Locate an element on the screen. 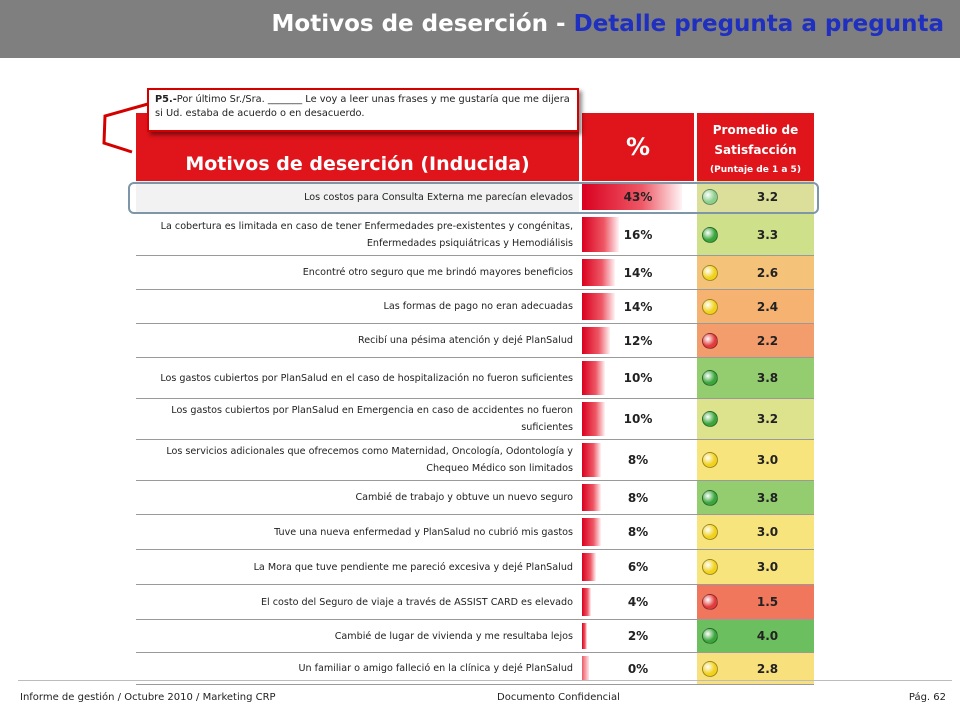  footer-divider is located at coordinates (485, 680).